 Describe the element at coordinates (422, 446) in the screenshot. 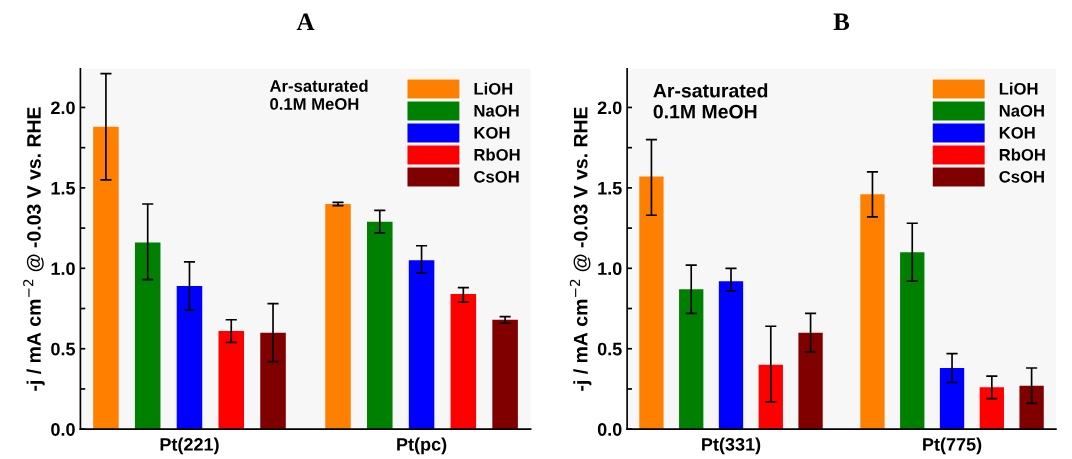

I see `x-tick-label: Pt(pc)` at that location.